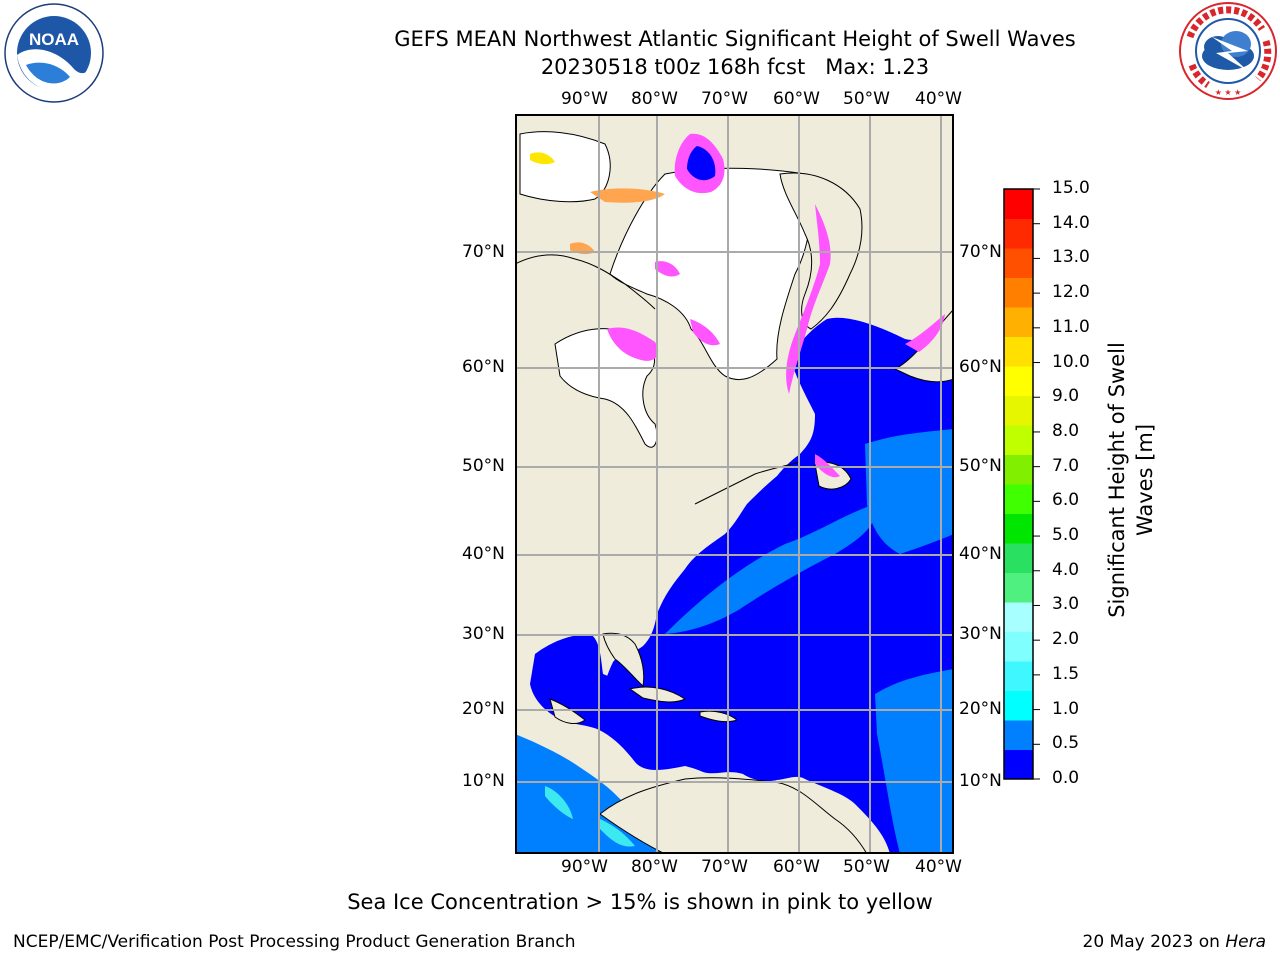  Describe the element at coordinates (542, 158) in the screenshot. I see `sea-ice-arctic-yellow` at that location.